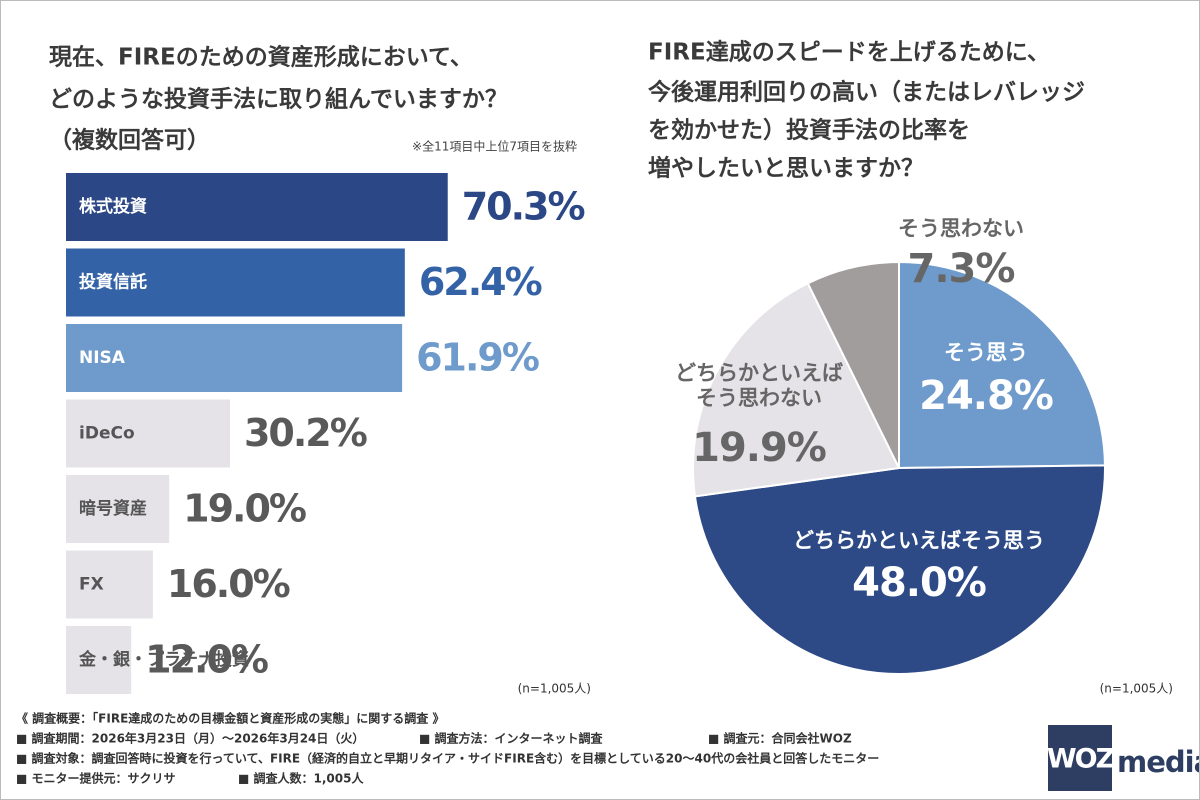 This screenshot has width=1200, height=800. I want to click on logo-text: WOZ, so click(1081, 759).